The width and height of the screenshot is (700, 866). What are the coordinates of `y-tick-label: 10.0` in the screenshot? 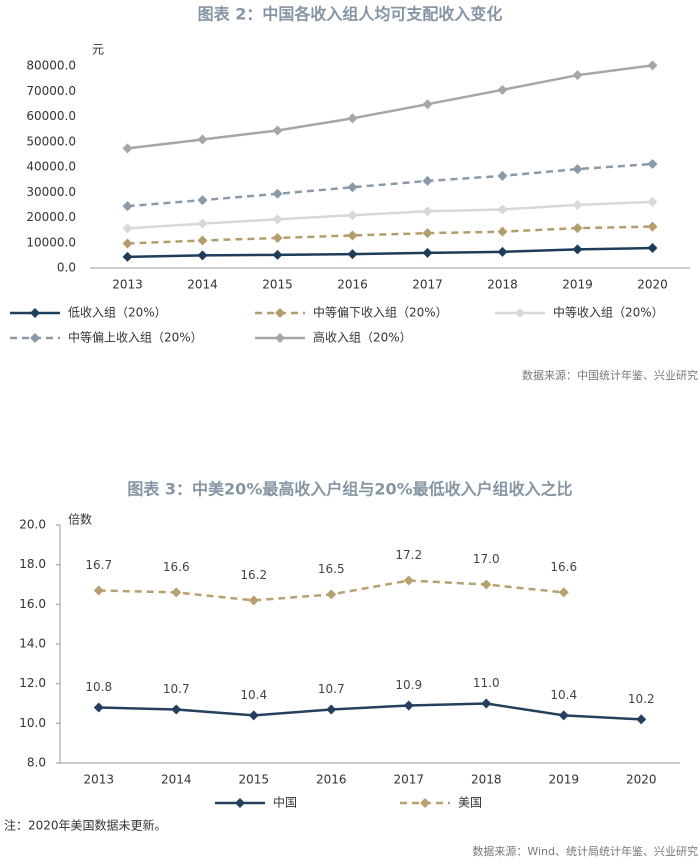 It's located at (32, 723).